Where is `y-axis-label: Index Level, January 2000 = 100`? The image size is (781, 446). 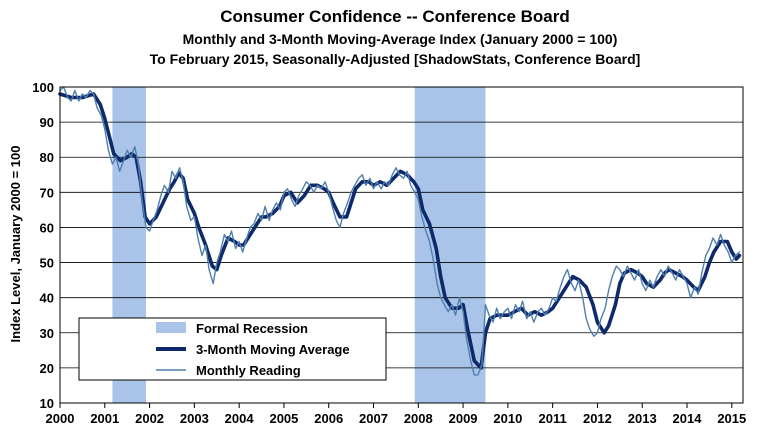 y-axis-label: Index Level, January 2000 = 100 is located at coordinates (15, 244).